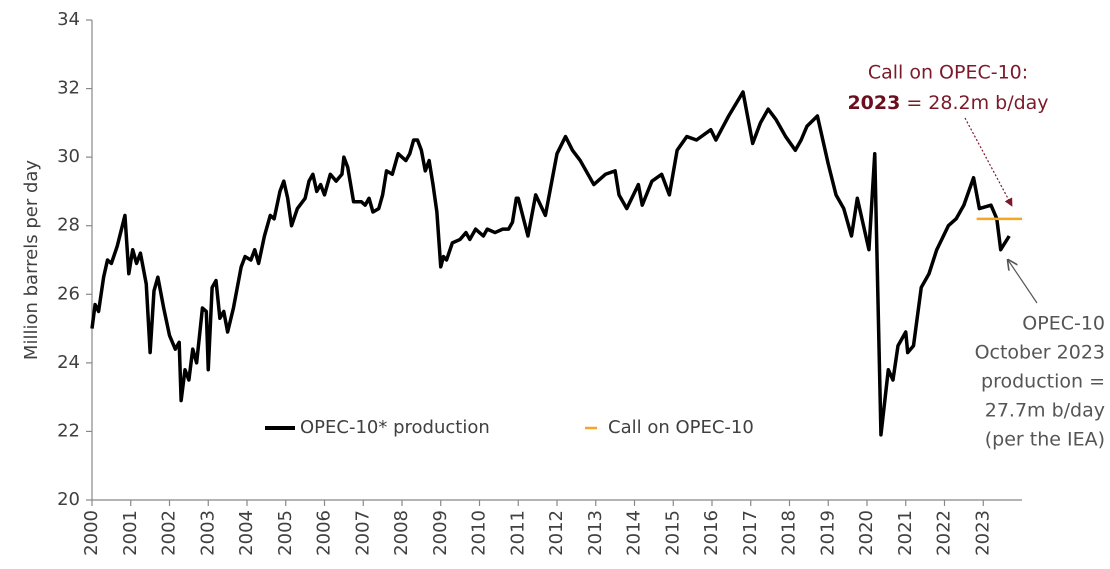  What do you see at coordinates (944, 533) in the screenshot?
I see `x-tick-label: 2022` at bounding box center [944, 533].